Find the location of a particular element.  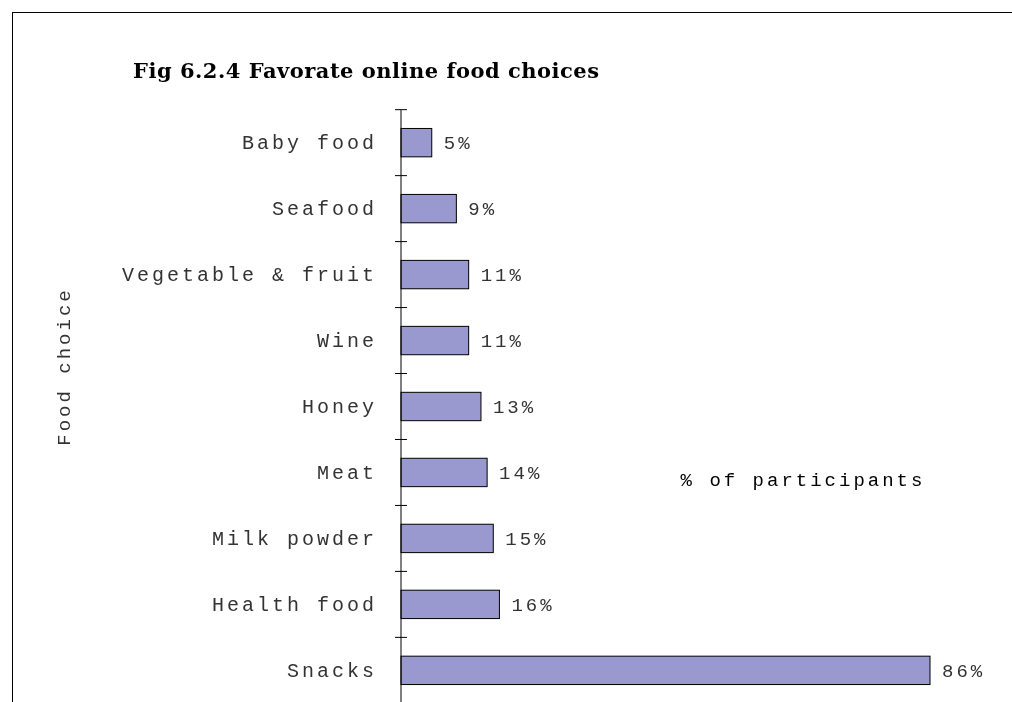

y-tick-label: Wine is located at coordinates (346, 341).